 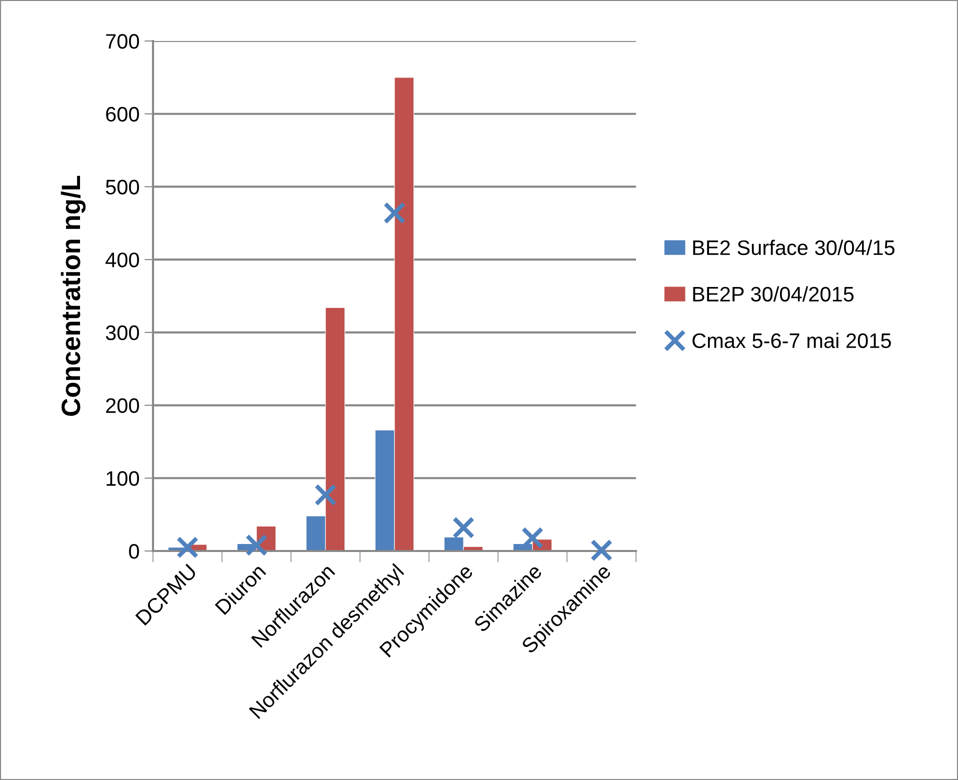 What do you see at coordinates (122, 332) in the screenshot?
I see `y-tick-label: 300` at bounding box center [122, 332].